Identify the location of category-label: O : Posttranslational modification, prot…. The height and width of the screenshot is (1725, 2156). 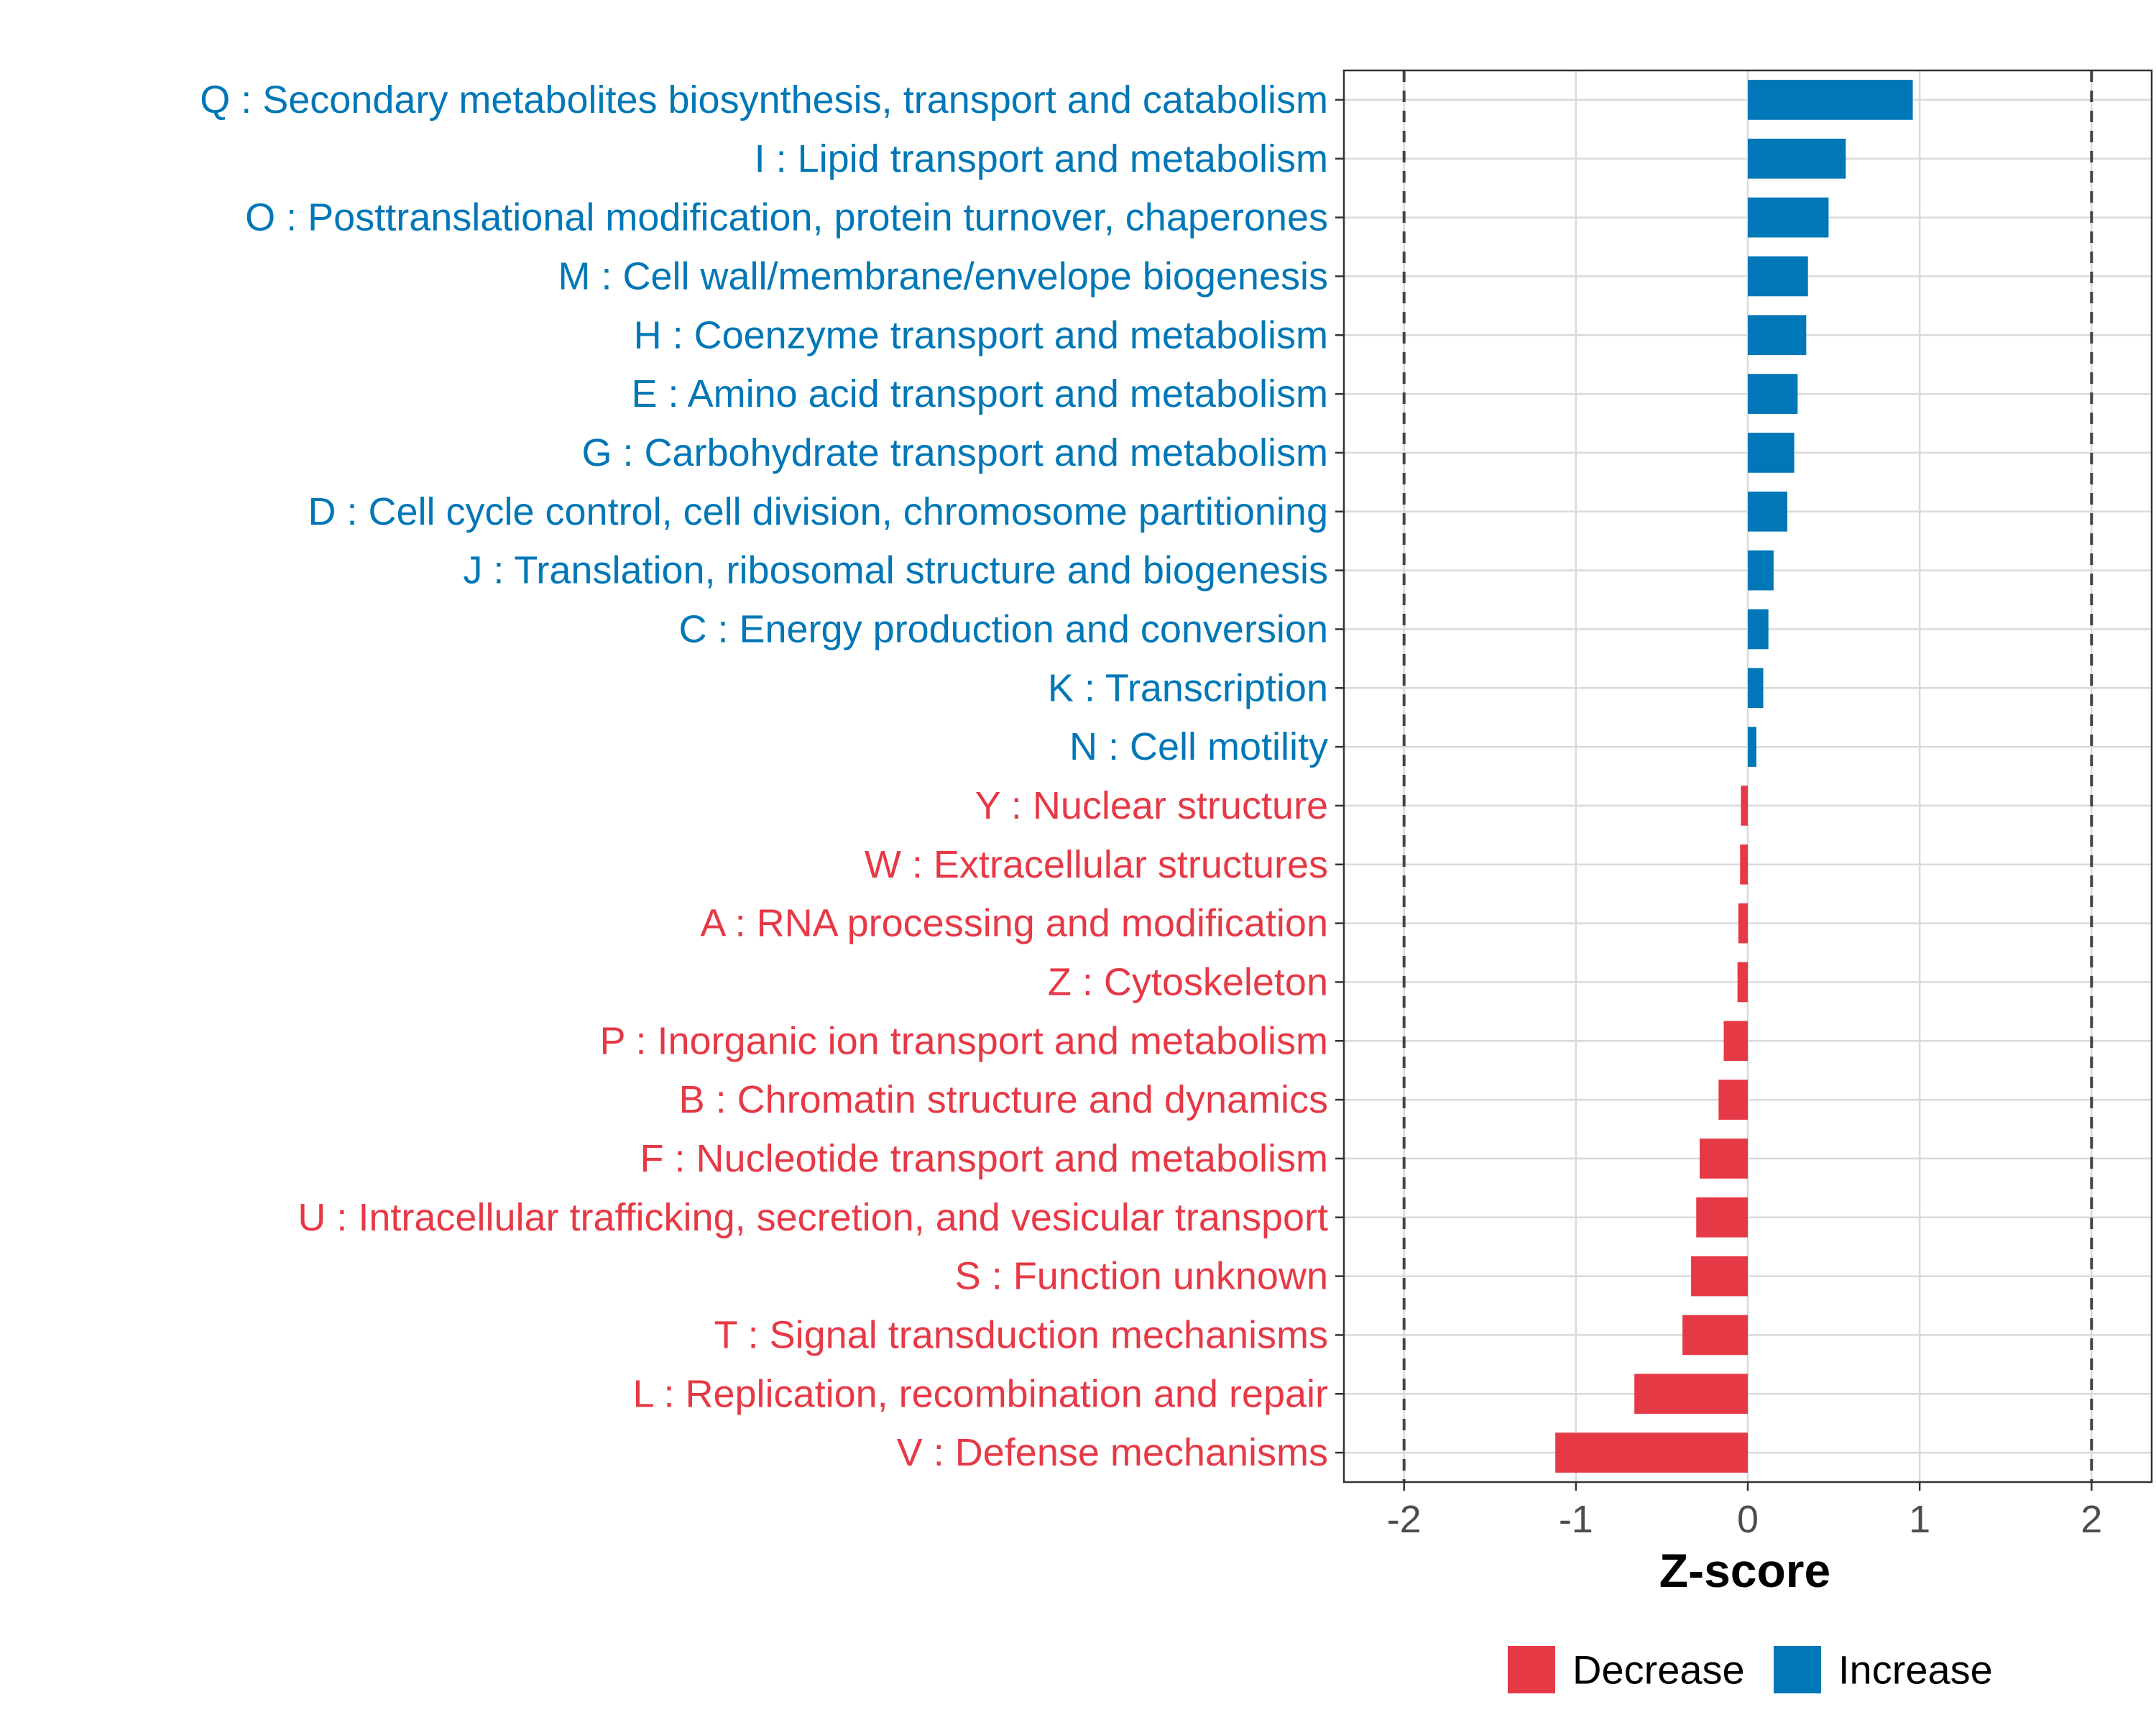
(787, 217).